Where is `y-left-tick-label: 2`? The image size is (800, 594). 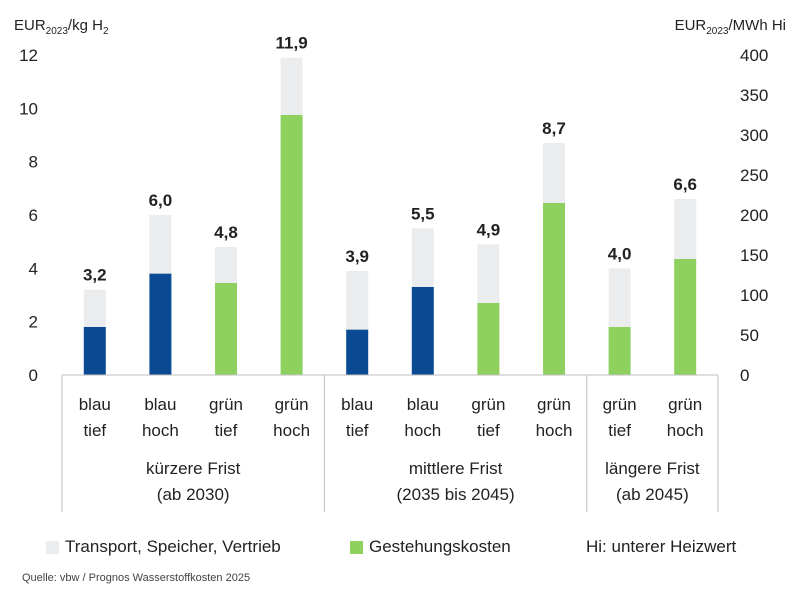 y-left-tick-label: 2 is located at coordinates (33, 322).